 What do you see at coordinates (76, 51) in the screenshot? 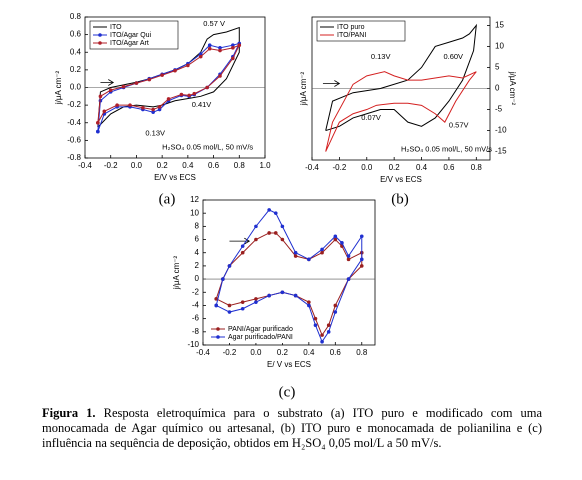
I see `y-tick-label: 0.4` at bounding box center [76, 51].